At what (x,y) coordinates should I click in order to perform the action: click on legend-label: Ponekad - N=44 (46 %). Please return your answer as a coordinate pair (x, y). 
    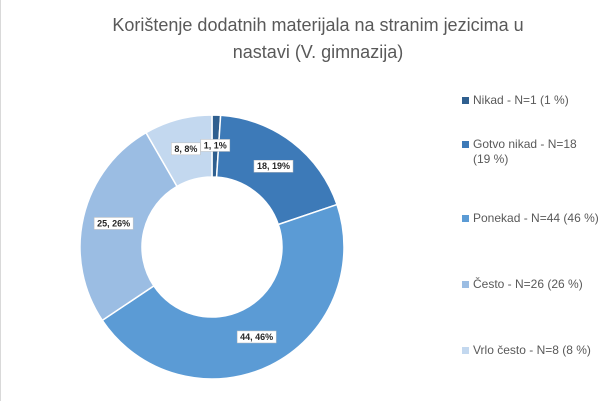
    Looking at the image, I should click on (536, 218).